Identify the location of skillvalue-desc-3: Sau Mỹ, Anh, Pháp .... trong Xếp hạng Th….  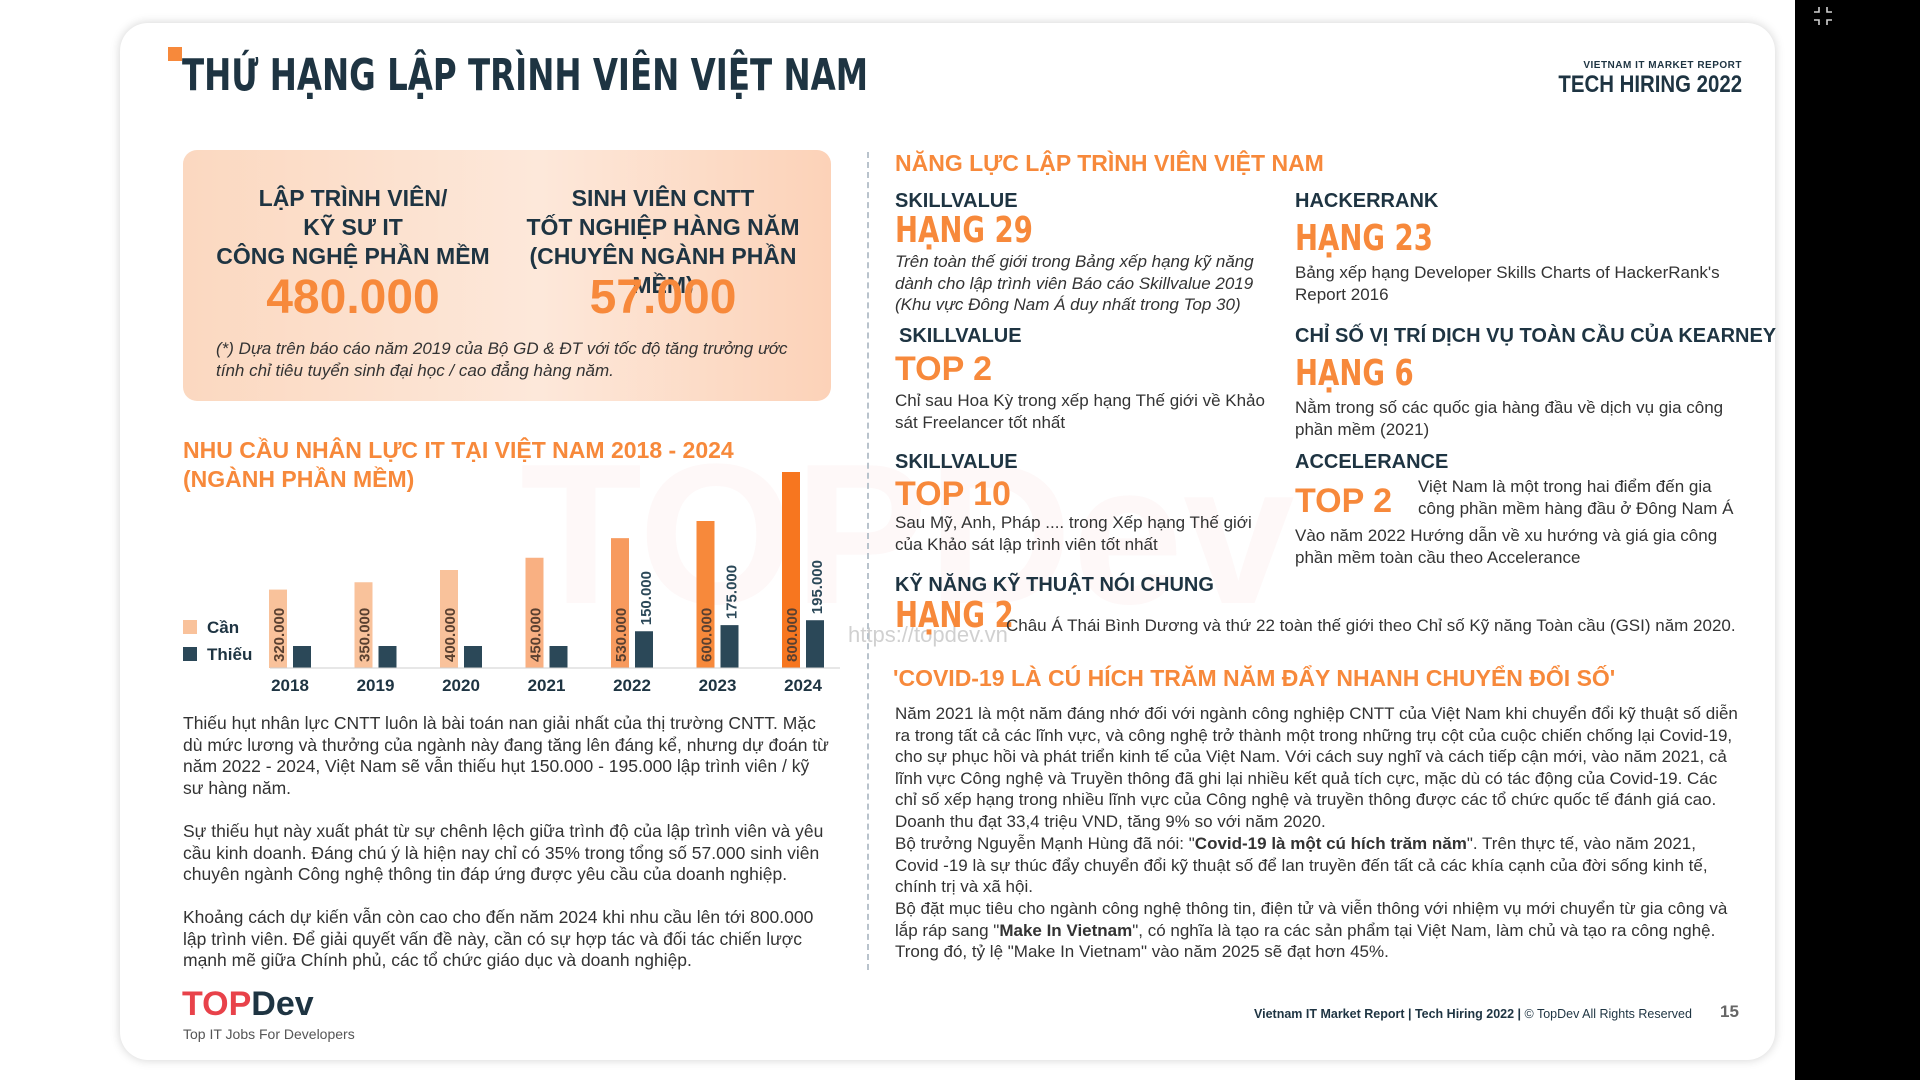
(1073, 533).